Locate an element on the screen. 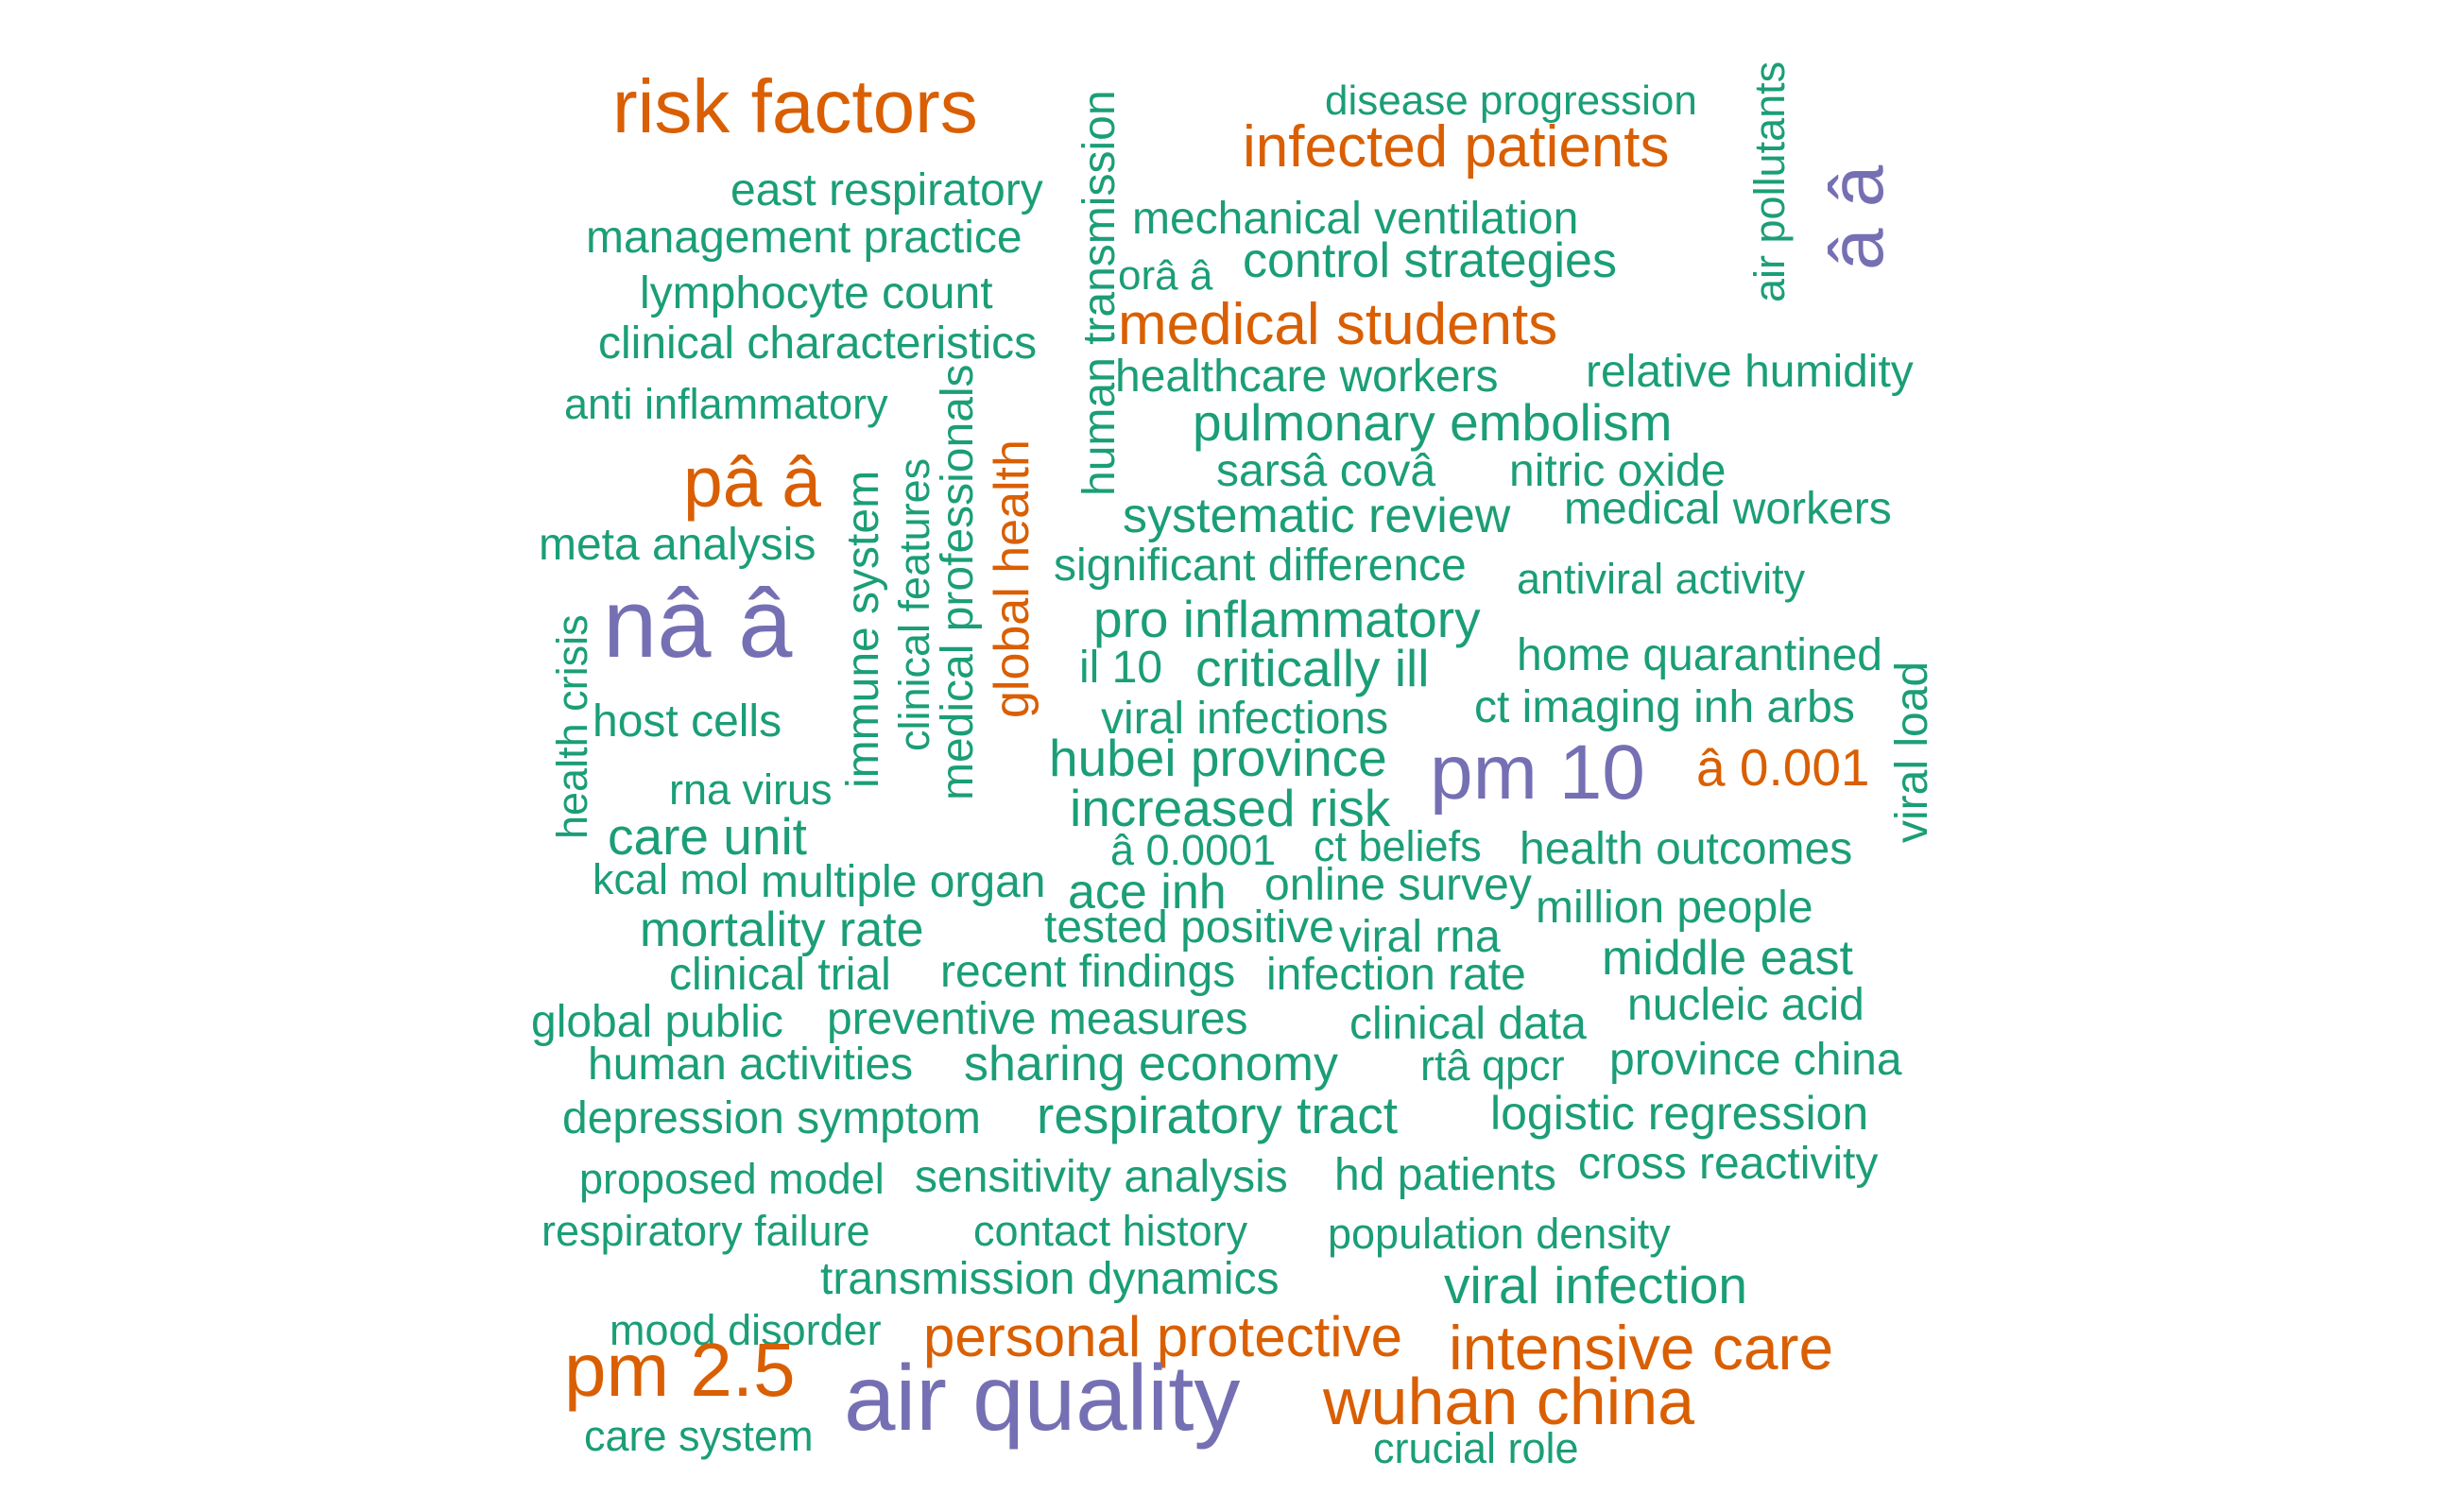  word-tested-positive: tested positive is located at coordinates (1189, 927).